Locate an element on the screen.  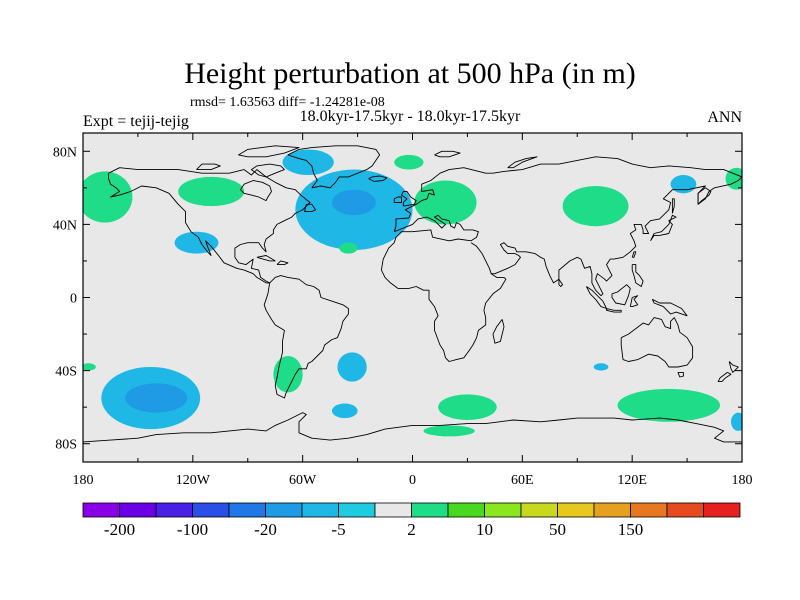
coastline-sri-lanka is located at coordinates (561, 282).